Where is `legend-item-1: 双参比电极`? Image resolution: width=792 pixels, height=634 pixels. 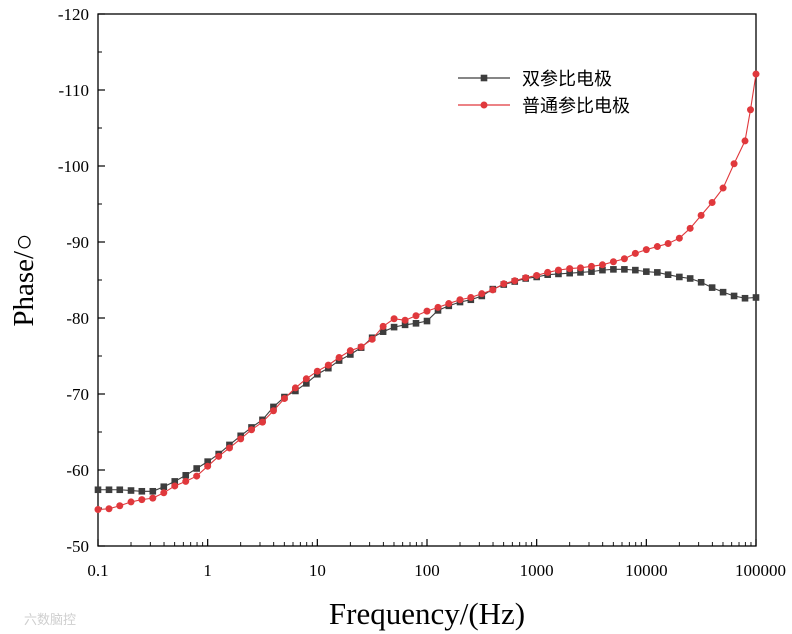
legend-item-1: 双参比电极 is located at coordinates (535, 79).